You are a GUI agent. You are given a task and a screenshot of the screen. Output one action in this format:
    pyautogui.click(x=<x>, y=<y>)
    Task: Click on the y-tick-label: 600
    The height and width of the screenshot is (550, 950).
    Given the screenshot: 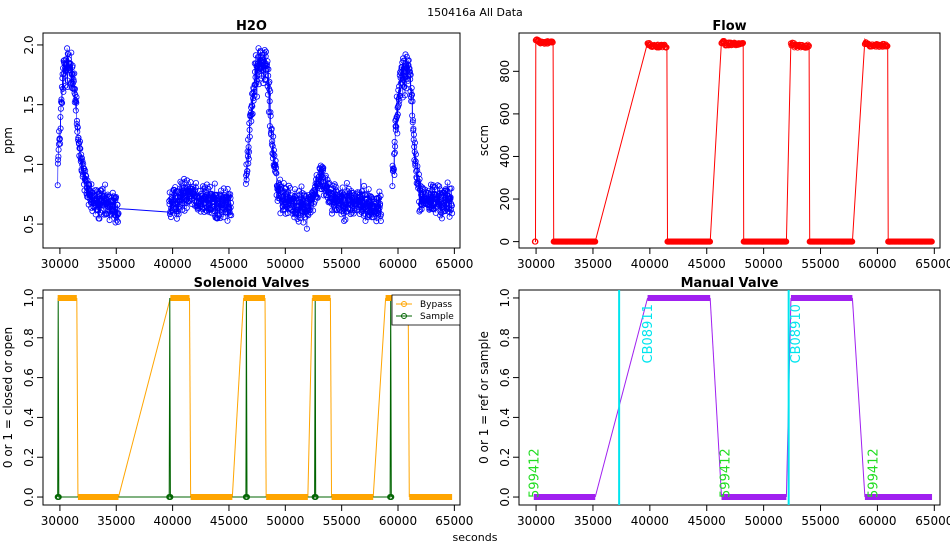 What is the action you would take?
    pyautogui.click(x=505, y=113)
    